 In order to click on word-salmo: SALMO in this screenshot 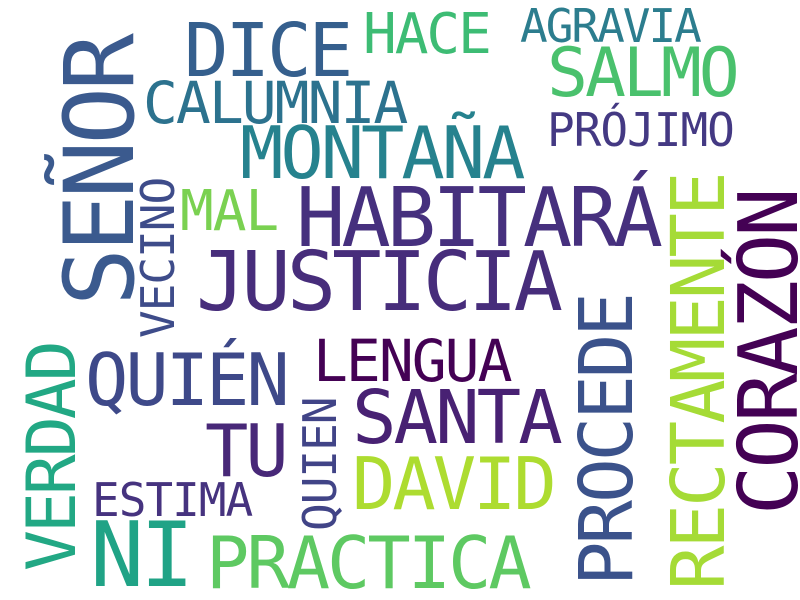, I will do `click(643, 73)`.